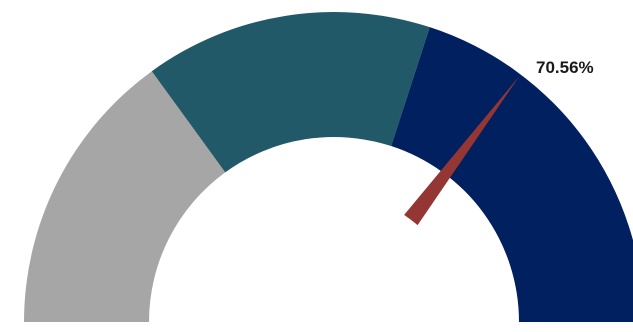  What do you see at coordinates (565, 67) in the screenshot?
I see `gauge-value-label: 70.56%` at bounding box center [565, 67].